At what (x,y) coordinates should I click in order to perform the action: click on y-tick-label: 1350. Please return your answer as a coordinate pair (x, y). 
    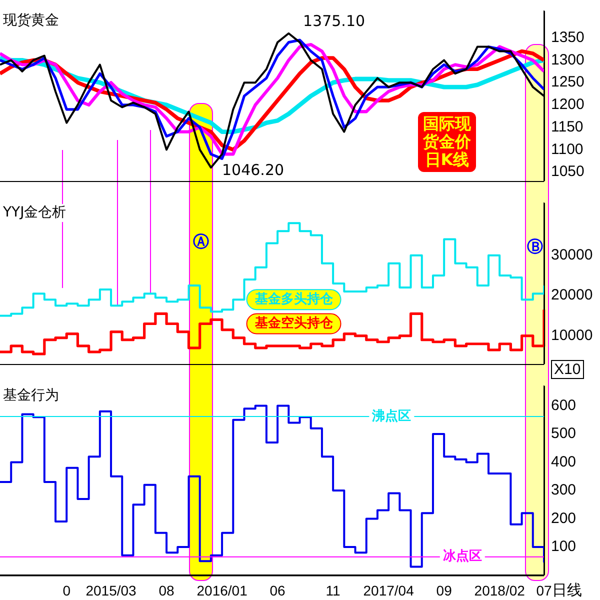
    Looking at the image, I should click on (567, 37).